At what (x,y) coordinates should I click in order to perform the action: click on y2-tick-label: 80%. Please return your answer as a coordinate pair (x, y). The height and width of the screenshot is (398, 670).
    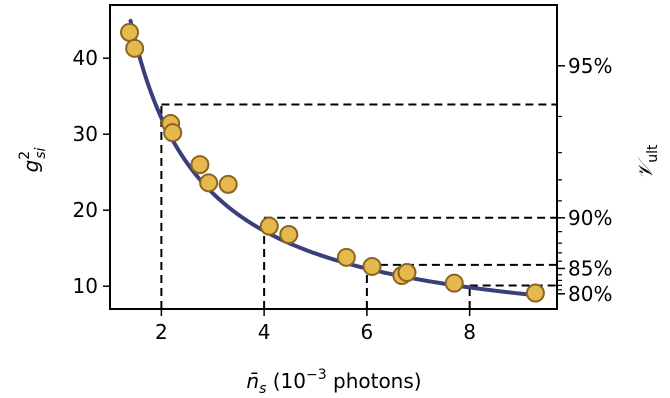
    Looking at the image, I should click on (590, 294).